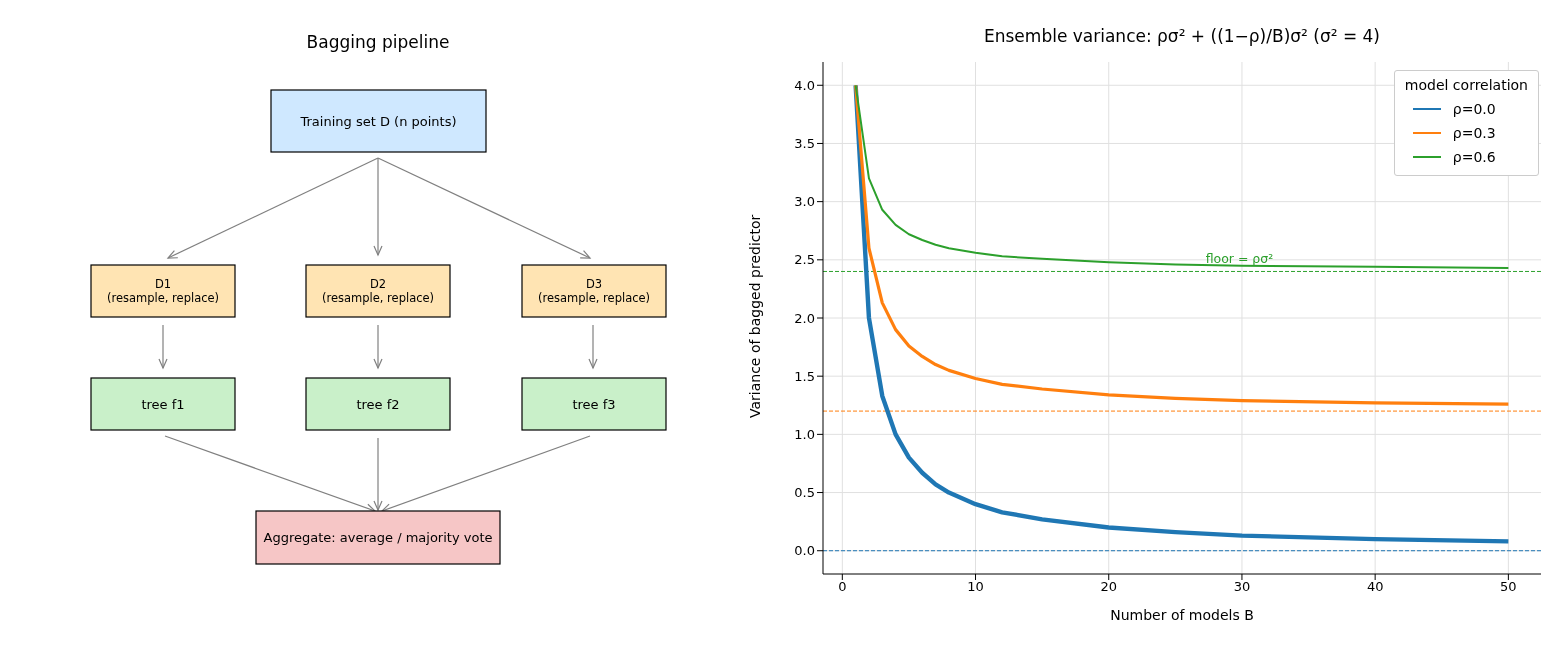  What do you see at coordinates (804, 85) in the screenshot?
I see `y-tick-label: 4.0` at bounding box center [804, 85].